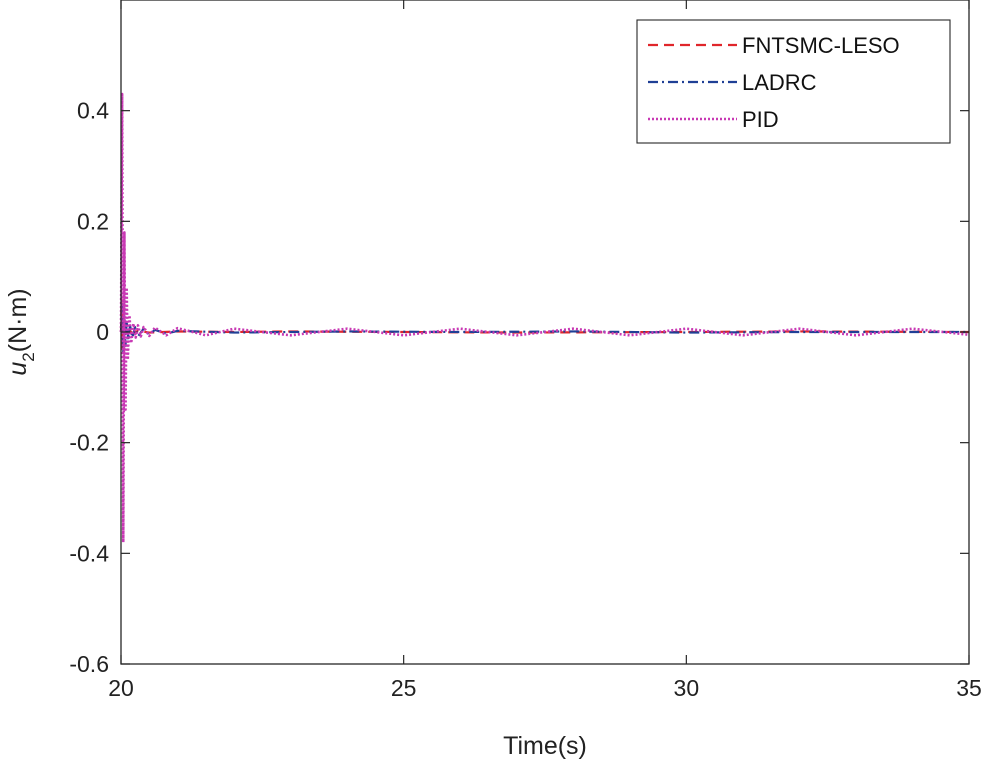 The width and height of the screenshot is (985, 763). What do you see at coordinates (102, 332) in the screenshot?
I see `y-tick-label-3: 0` at bounding box center [102, 332].